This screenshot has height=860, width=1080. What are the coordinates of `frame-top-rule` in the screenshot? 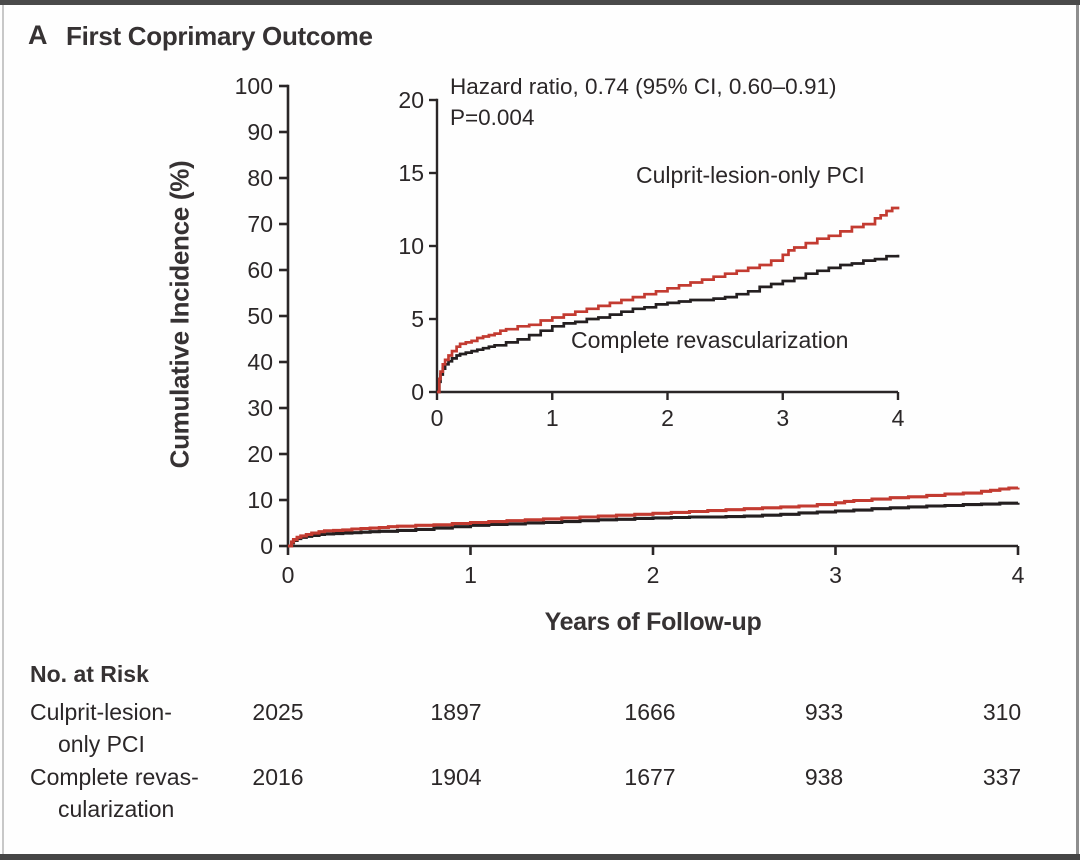 It's located at (540, 2).